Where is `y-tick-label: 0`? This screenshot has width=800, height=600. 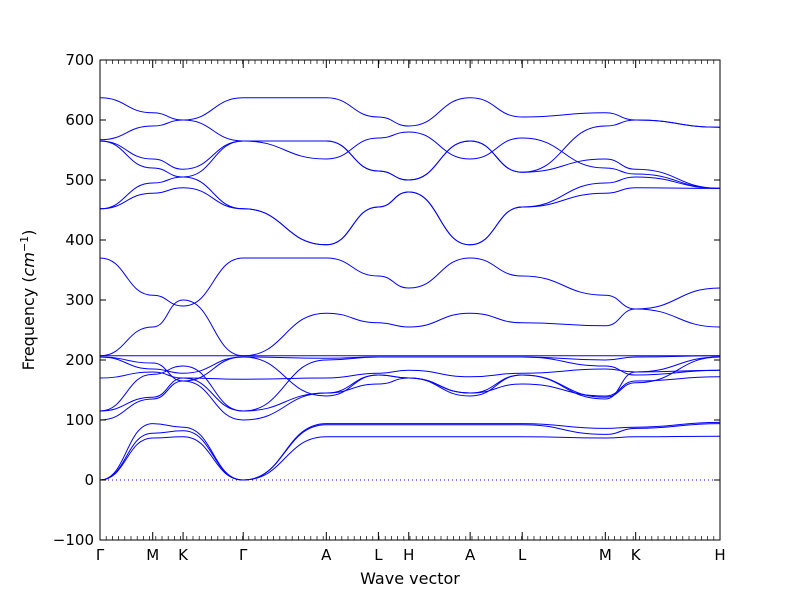 y-tick-label: 0 is located at coordinates (89, 480).